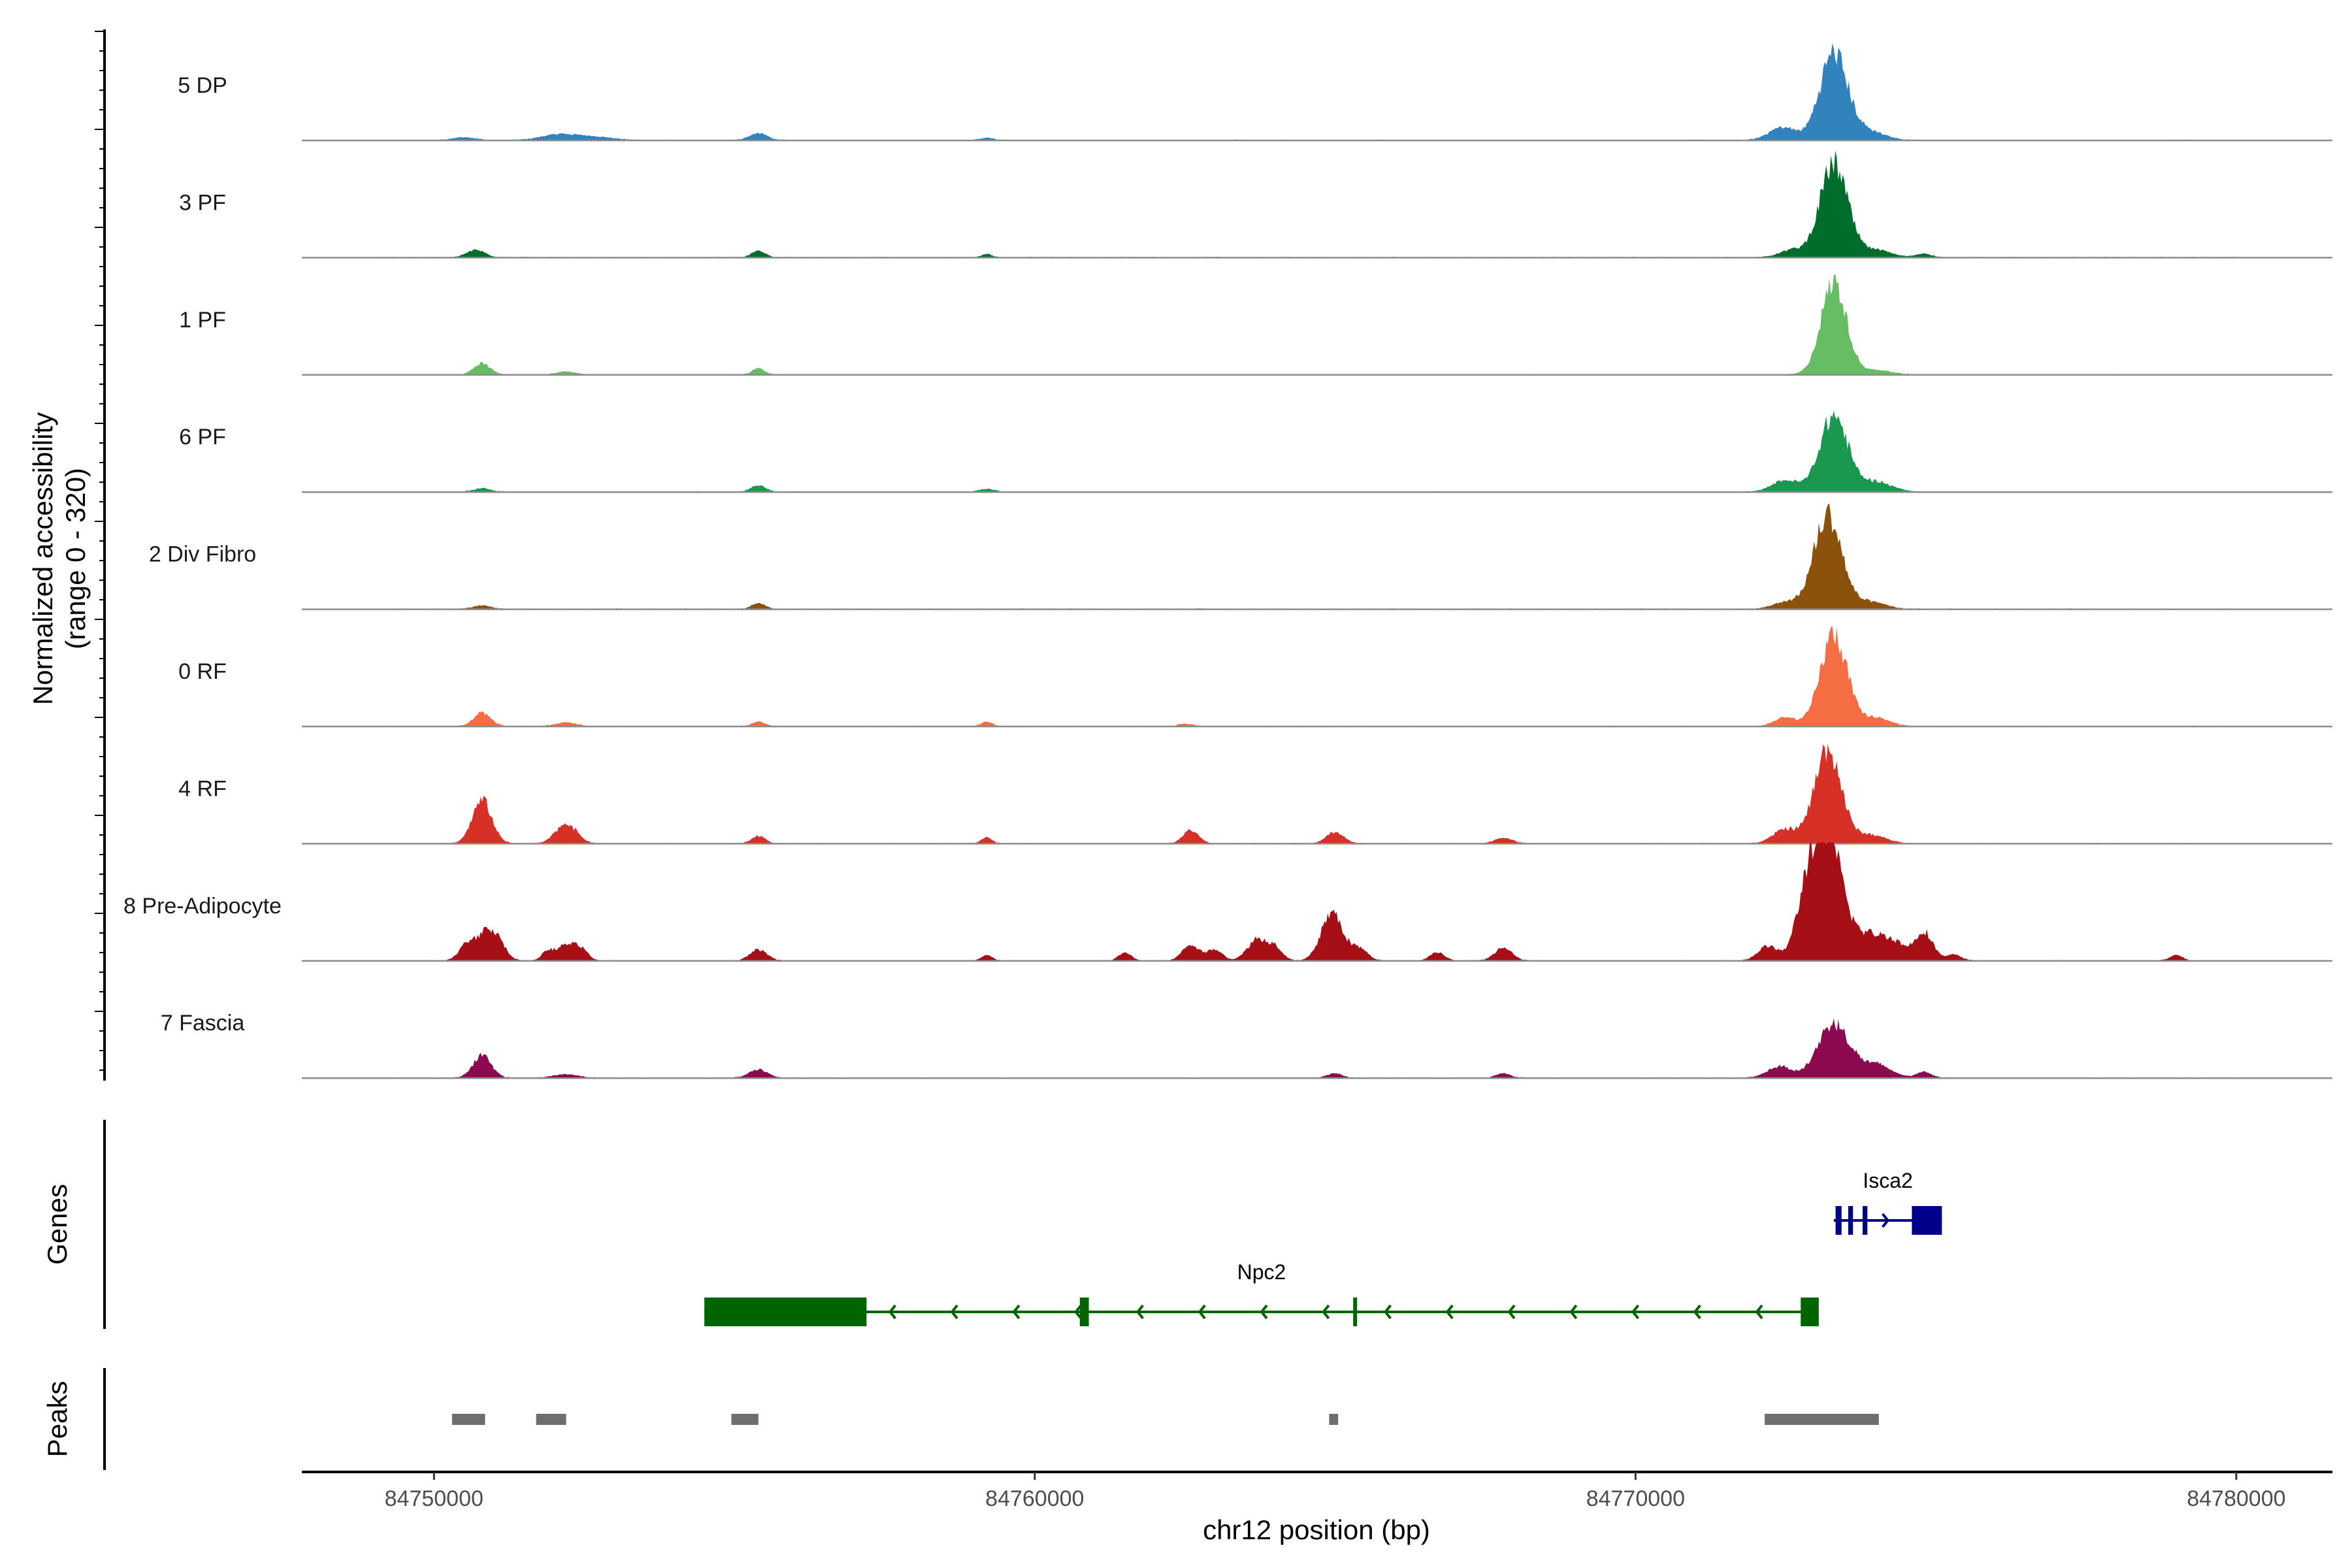 This screenshot has height=1568, width=2352. Describe the element at coordinates (202, 437) in the screenshot. I see `track-label: 6 PF` at that location.